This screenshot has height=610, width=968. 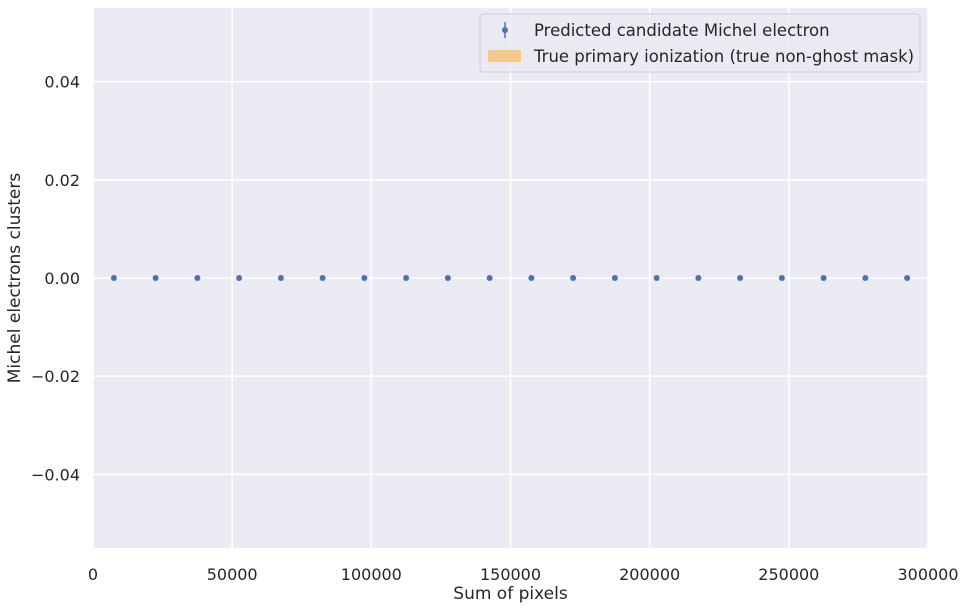 What do you see at coordinates (15, 278) in the screenshot?
I see `y-axis-label: Michel electrons clusters` at bounding box center [15, 278].